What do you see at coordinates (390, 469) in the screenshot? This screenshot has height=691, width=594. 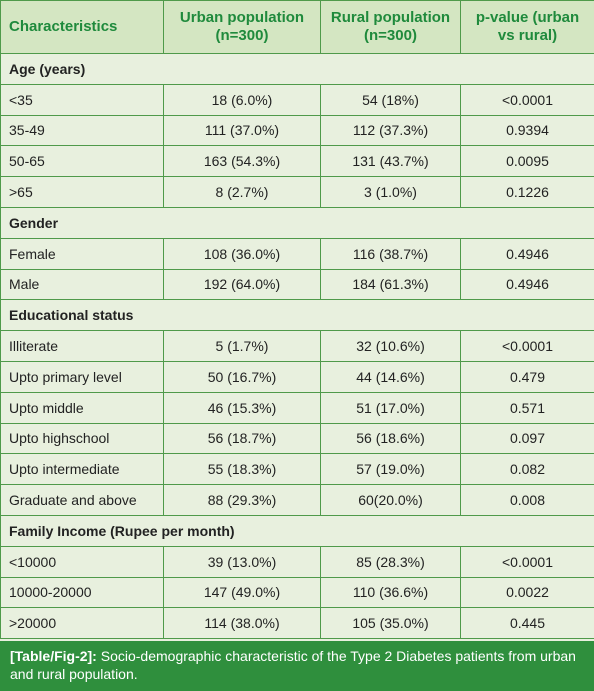 I see `value-cell: 57 (19.0%)` at bounding box center [390, 469].